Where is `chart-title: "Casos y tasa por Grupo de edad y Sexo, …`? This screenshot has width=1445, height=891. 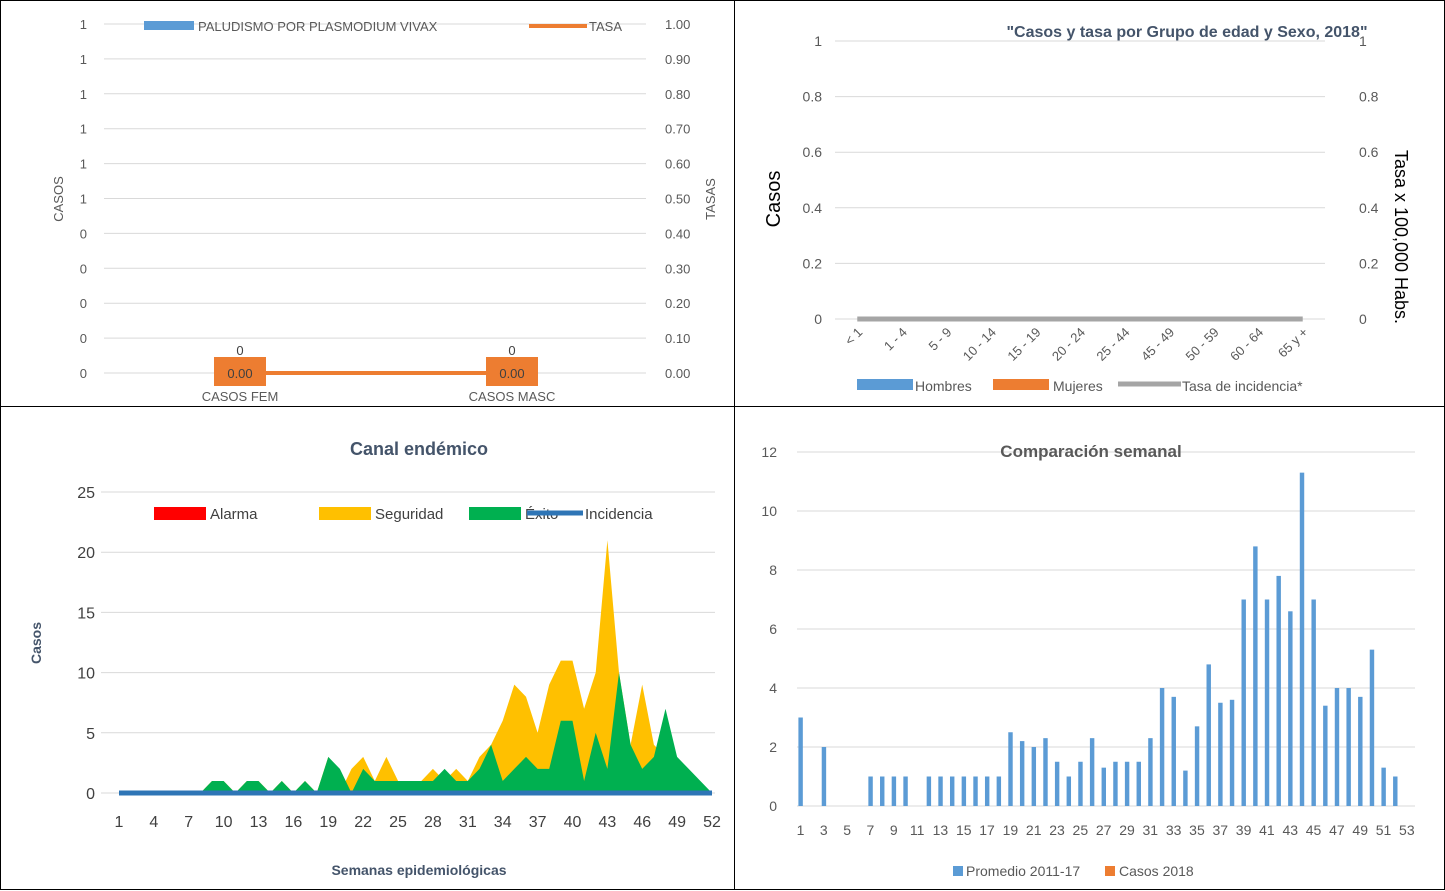 chart-title: "Casos y tasa por Grupo de edad y Sexo, … is located at coordinates (1186, 32).